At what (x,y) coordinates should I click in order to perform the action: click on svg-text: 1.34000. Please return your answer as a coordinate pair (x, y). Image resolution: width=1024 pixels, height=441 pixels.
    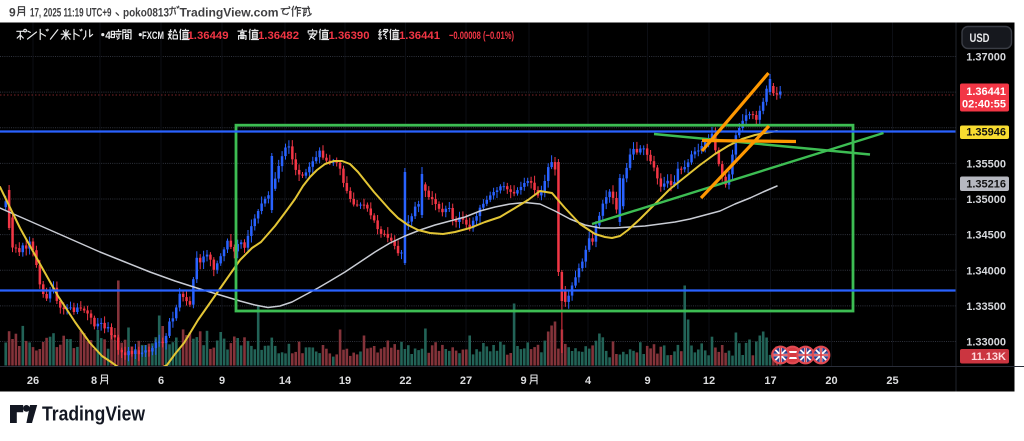
    Looking at the image, I should click on (986, 271).